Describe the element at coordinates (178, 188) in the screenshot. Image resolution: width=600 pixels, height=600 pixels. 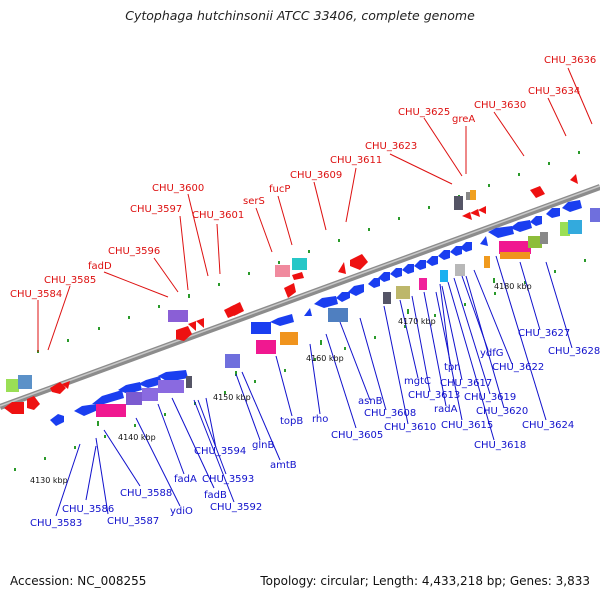
I see `gene-label: CHU_3600` at that location.